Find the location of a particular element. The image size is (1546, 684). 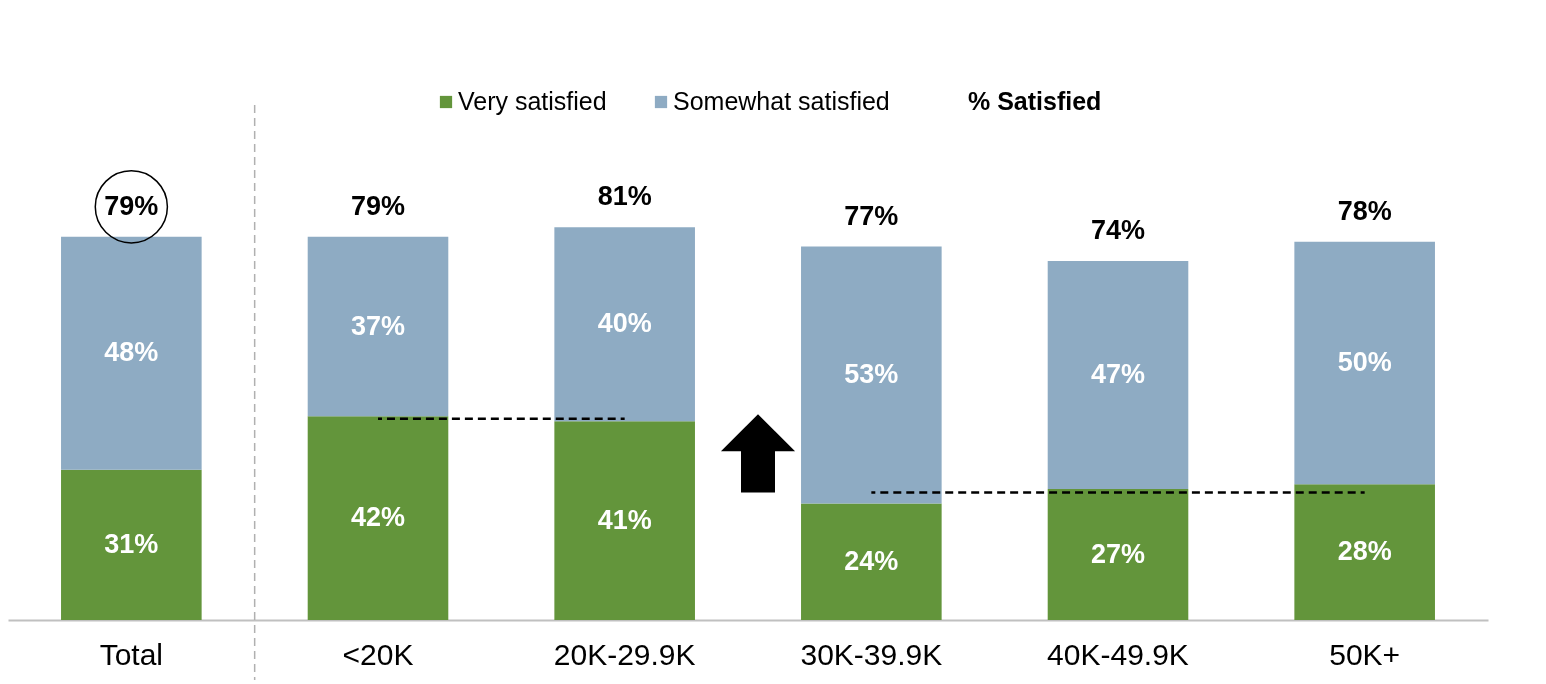

data-label: 31% is located at coordinates (131, 543).